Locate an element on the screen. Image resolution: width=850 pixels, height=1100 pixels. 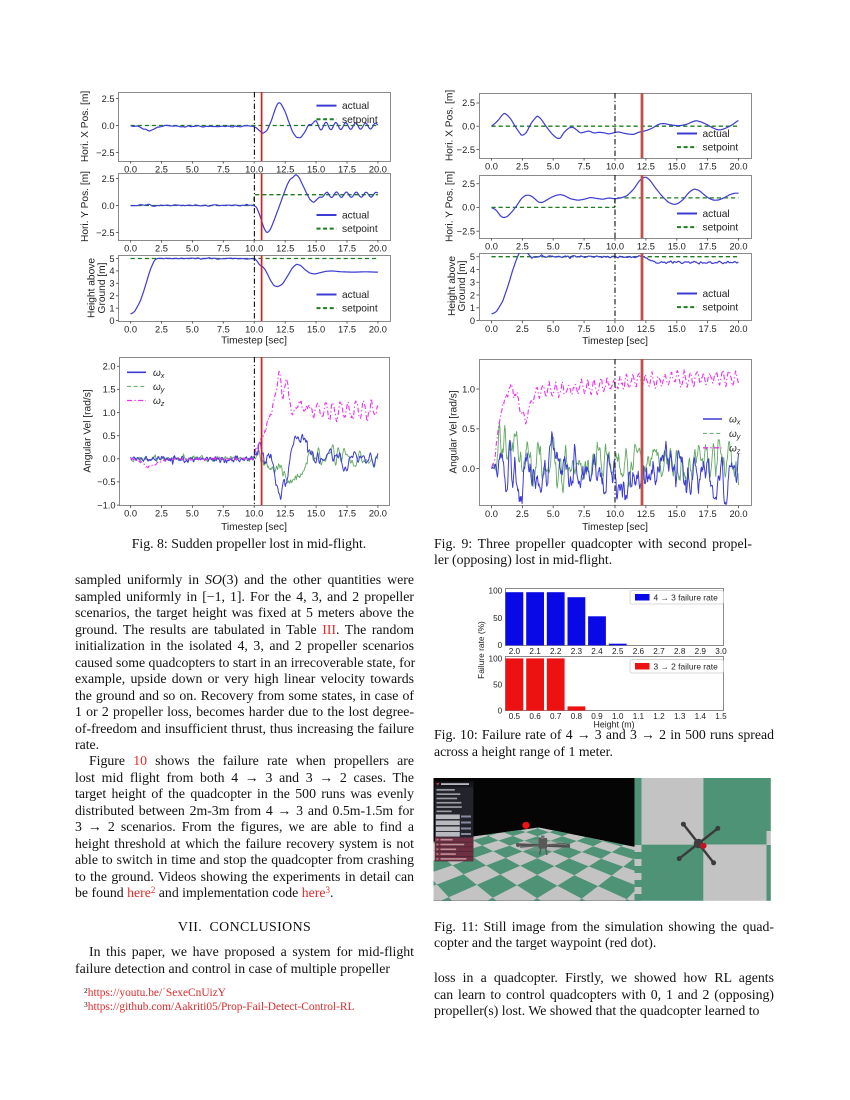
svg-text: 0.9 is located at coordinates (597, 716).